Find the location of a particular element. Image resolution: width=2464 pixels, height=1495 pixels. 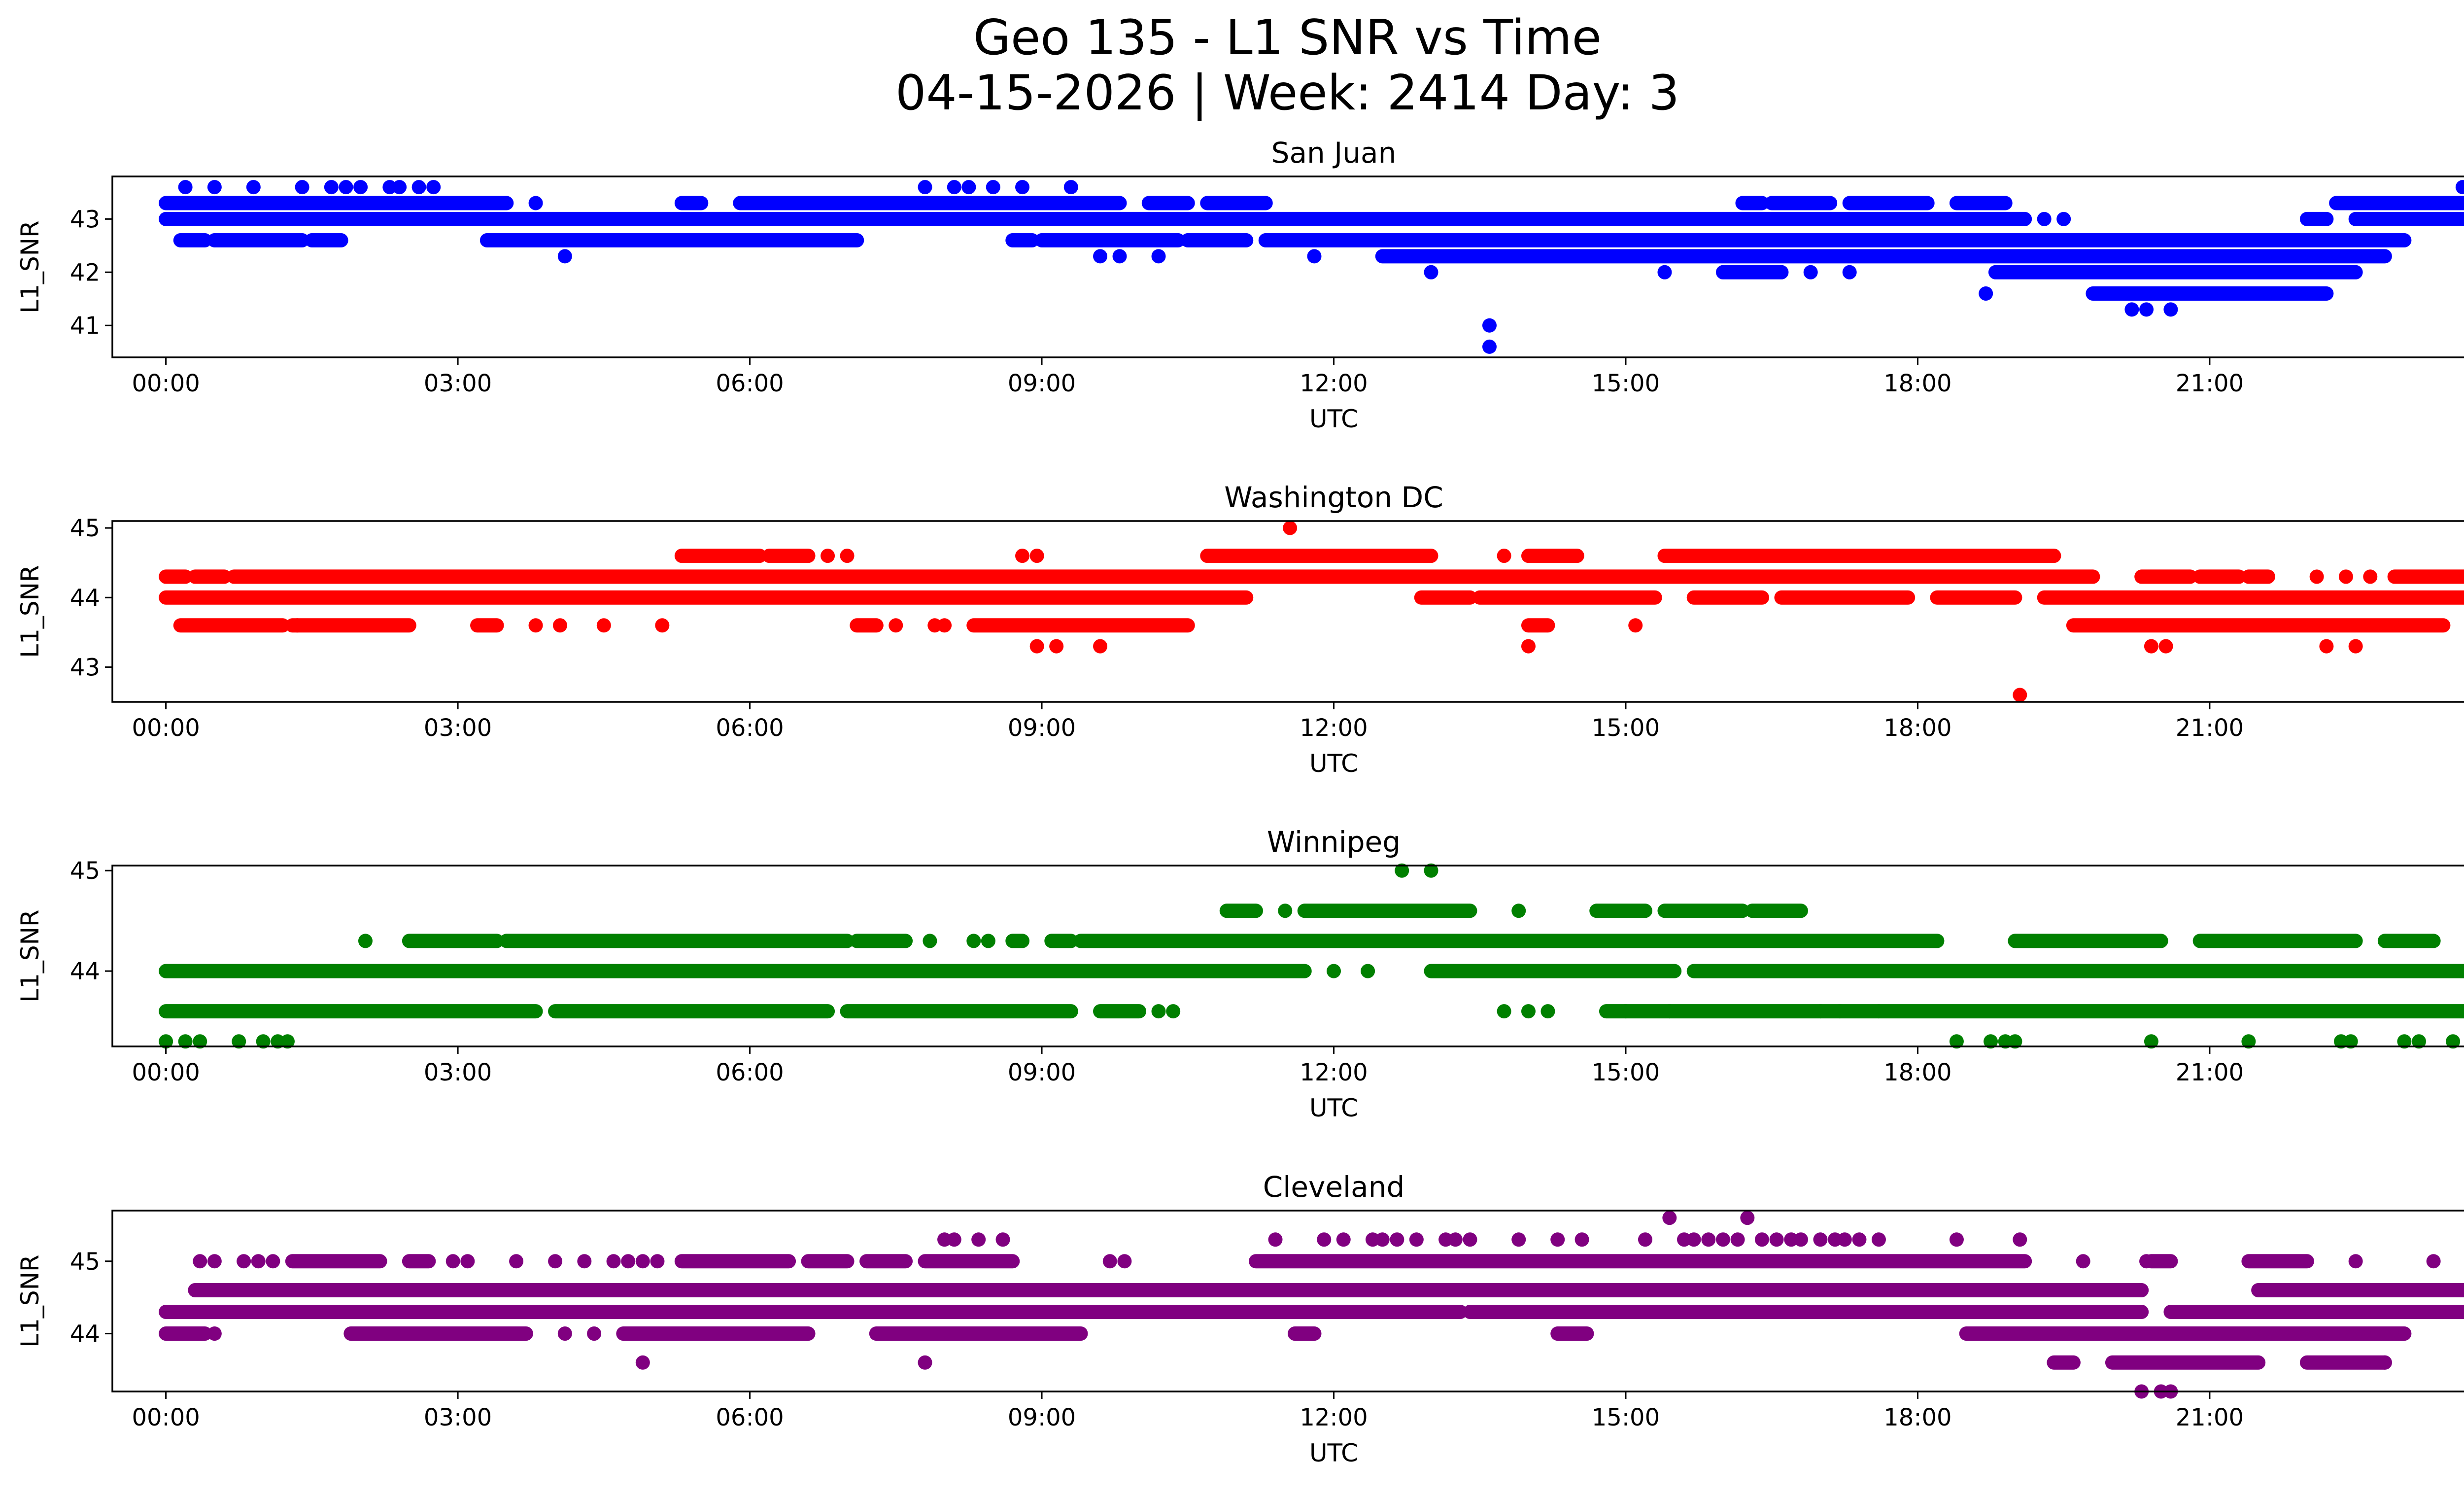

x-tick-label: 18:00 is located at coordinates (1917, 383).